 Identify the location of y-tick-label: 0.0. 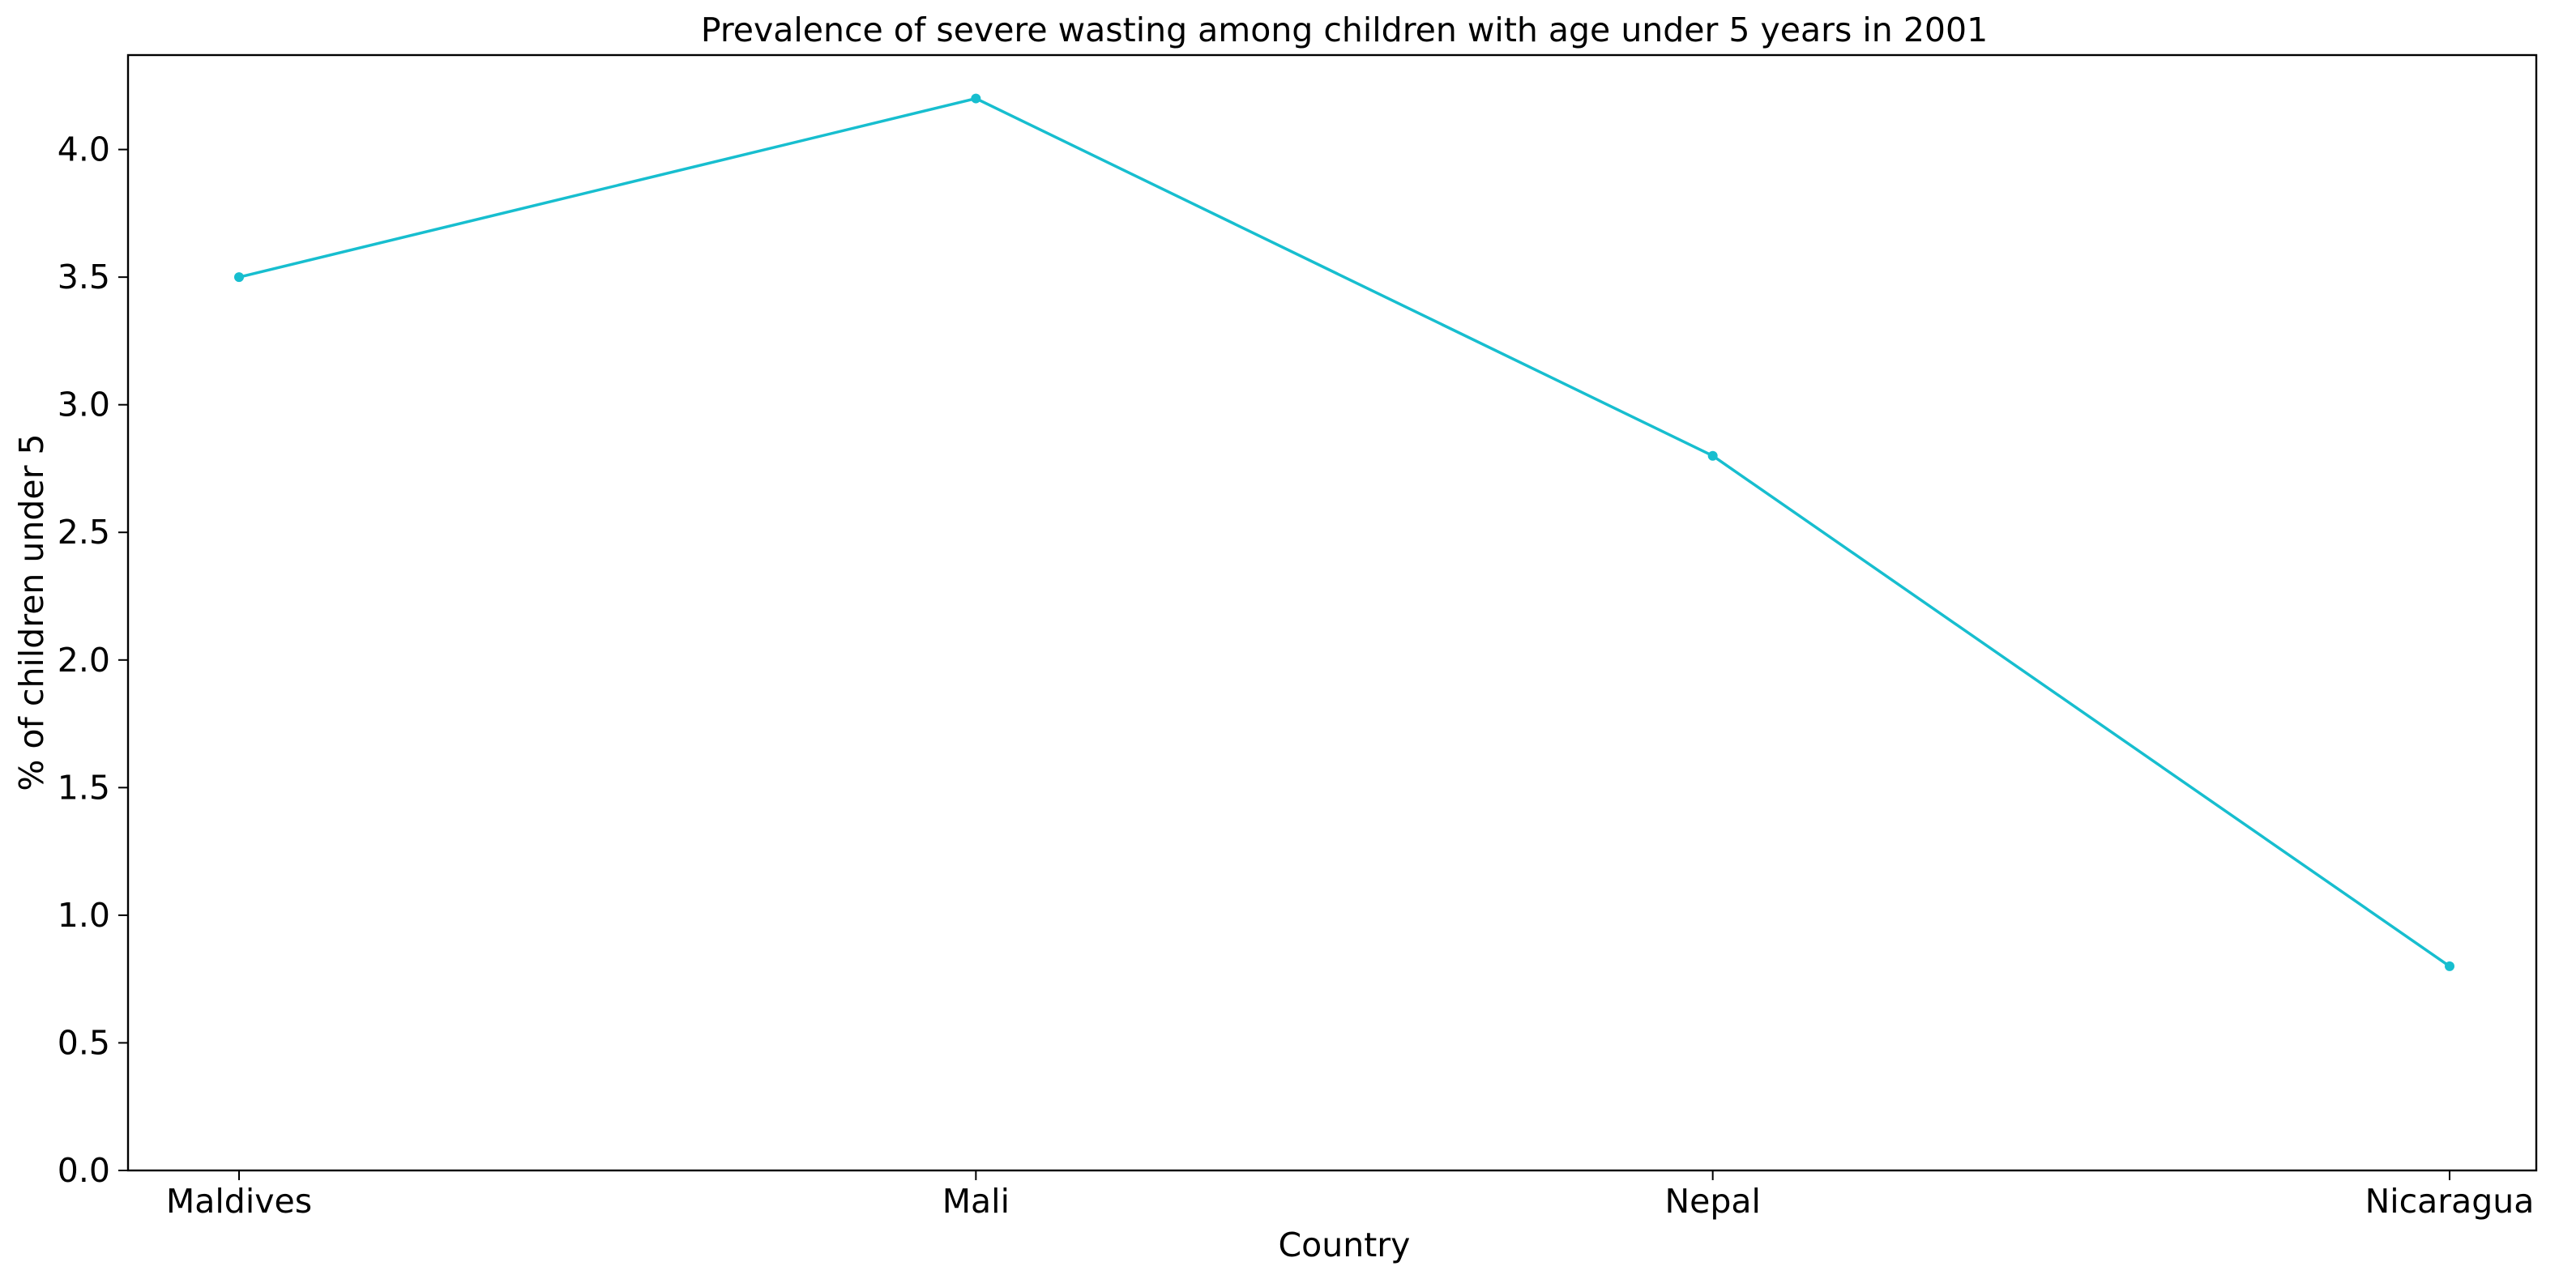
(84, 1170).